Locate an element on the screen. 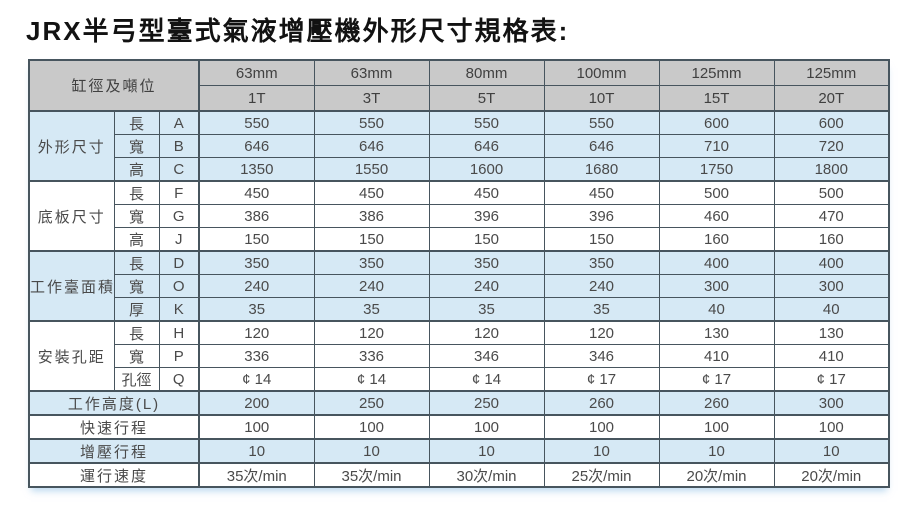 The width and height of the screenshot is (919, 523). value-cell: 1550 is located at coordinates (371, 169).